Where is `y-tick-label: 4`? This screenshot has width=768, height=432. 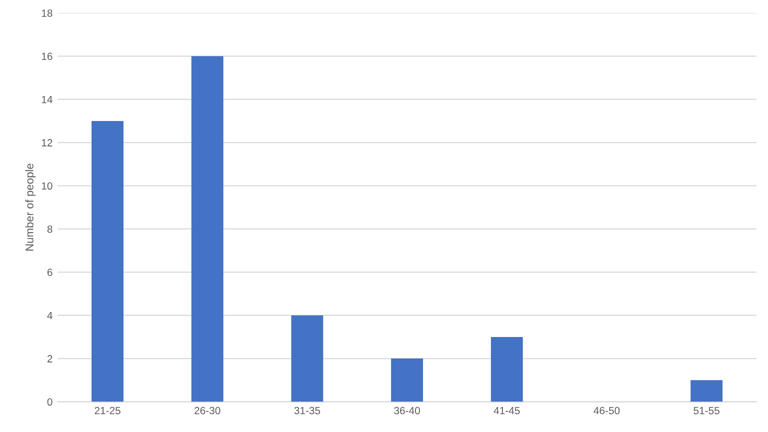
y-tick-label: 4 is located at coordinates (49, 316).